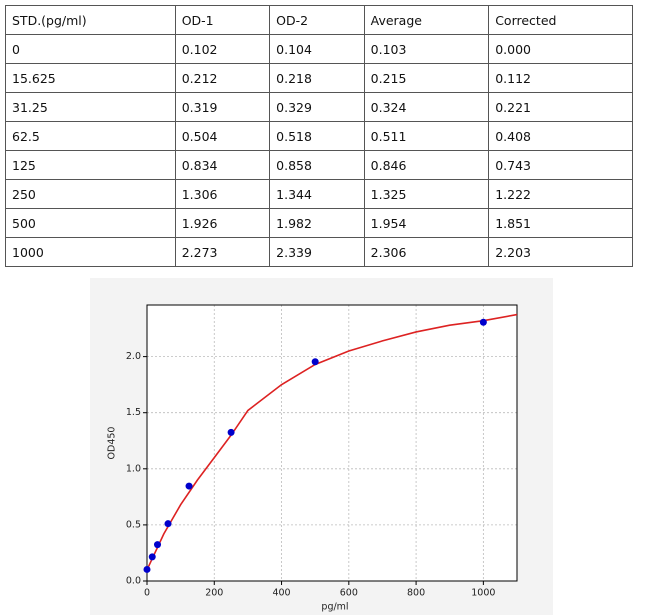  I want to click on x-tick-label: 0, so click(147, 593).